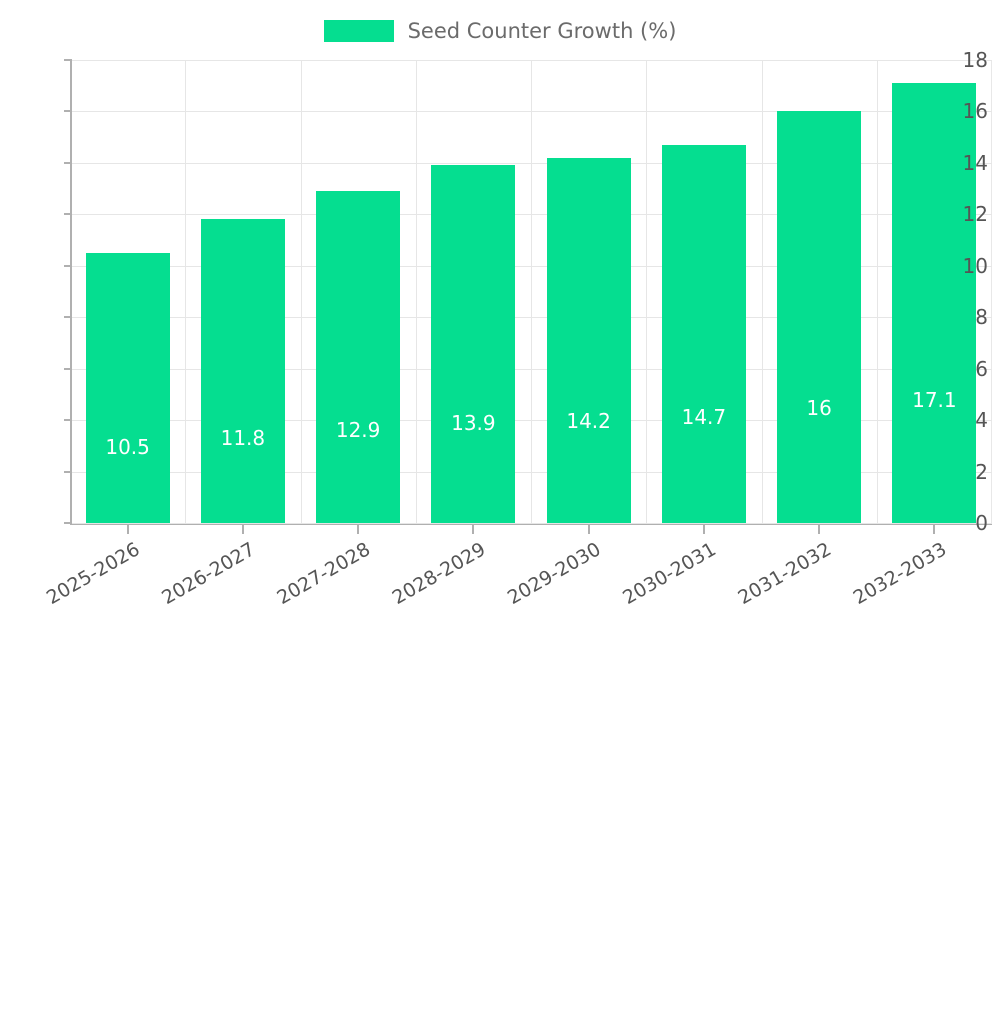  What do you see at coordinates (358, 430) in the screenshot?
I see `bar-value-label: 12.9` at bounding box center [358, 430].